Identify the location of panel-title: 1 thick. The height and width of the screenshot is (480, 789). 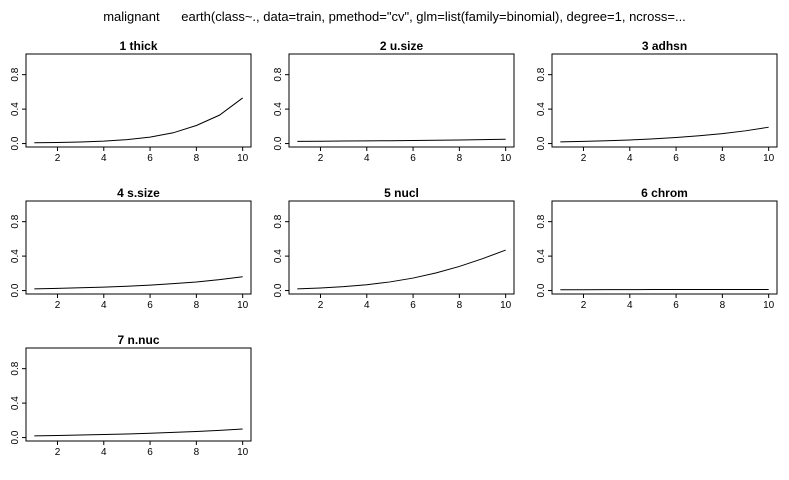
(138, 46).